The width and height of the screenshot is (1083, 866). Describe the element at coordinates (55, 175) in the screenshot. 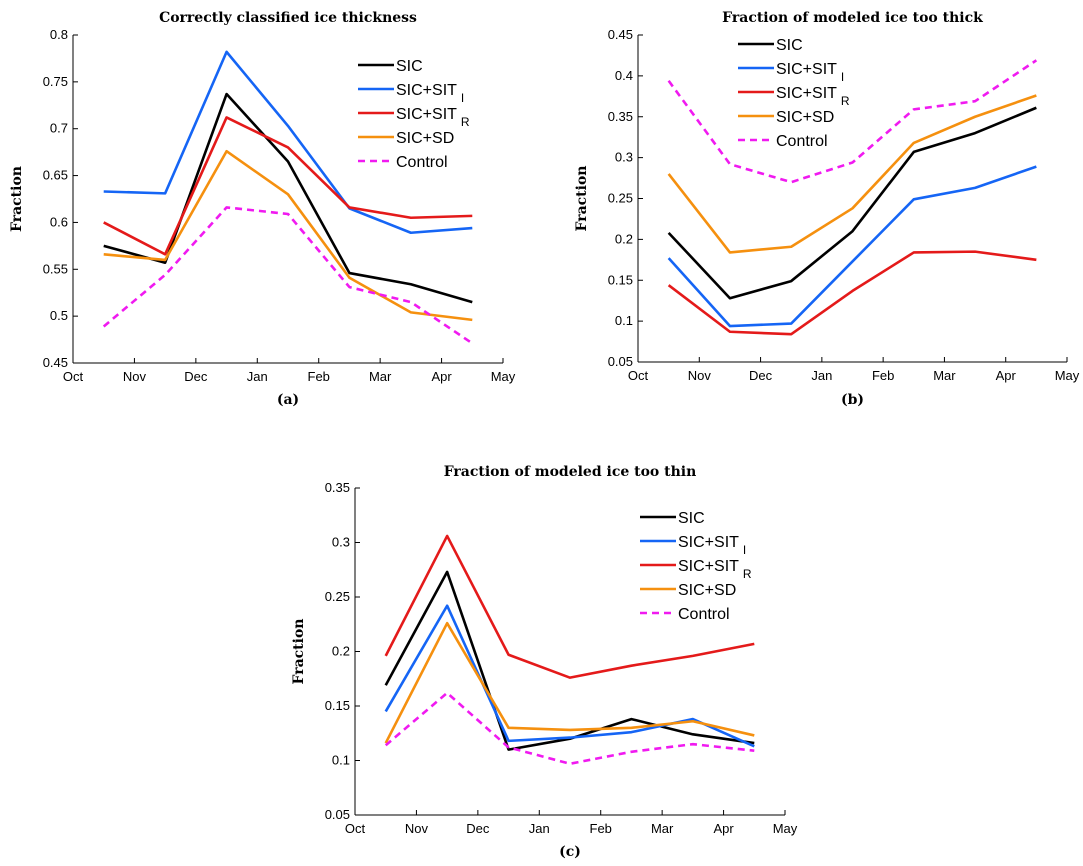

I see `y-tick-label: 0.65` at that location.